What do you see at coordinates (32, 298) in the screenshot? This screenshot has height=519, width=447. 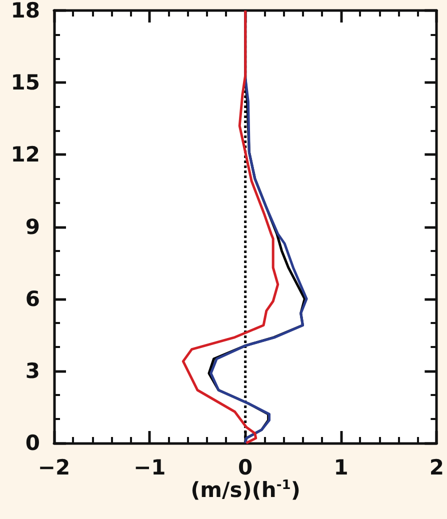 I see `y-tick-label: 6` at bounding box center [32, 298].